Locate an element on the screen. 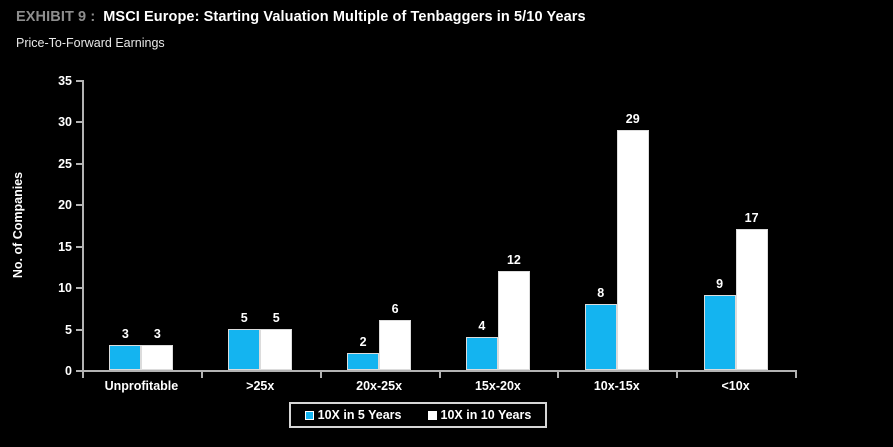  chart-legend: 10X in 5 Years 10X in 10 Years is located at coordinates (418, 415).